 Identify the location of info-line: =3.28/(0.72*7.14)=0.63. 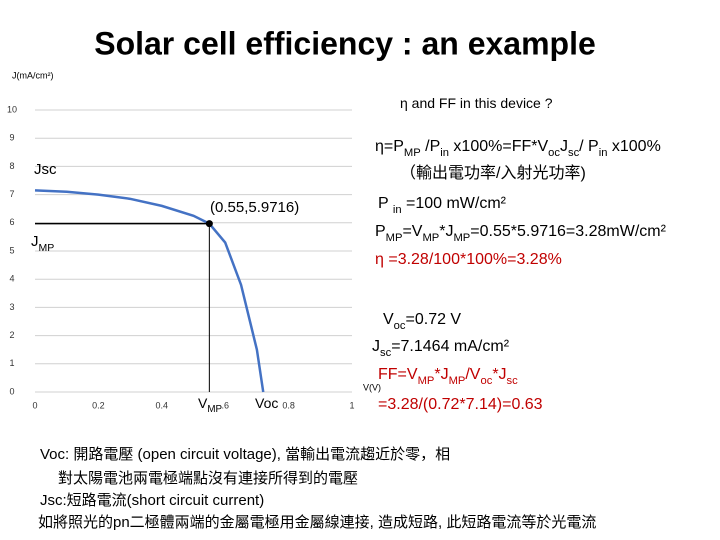
(460, 404).